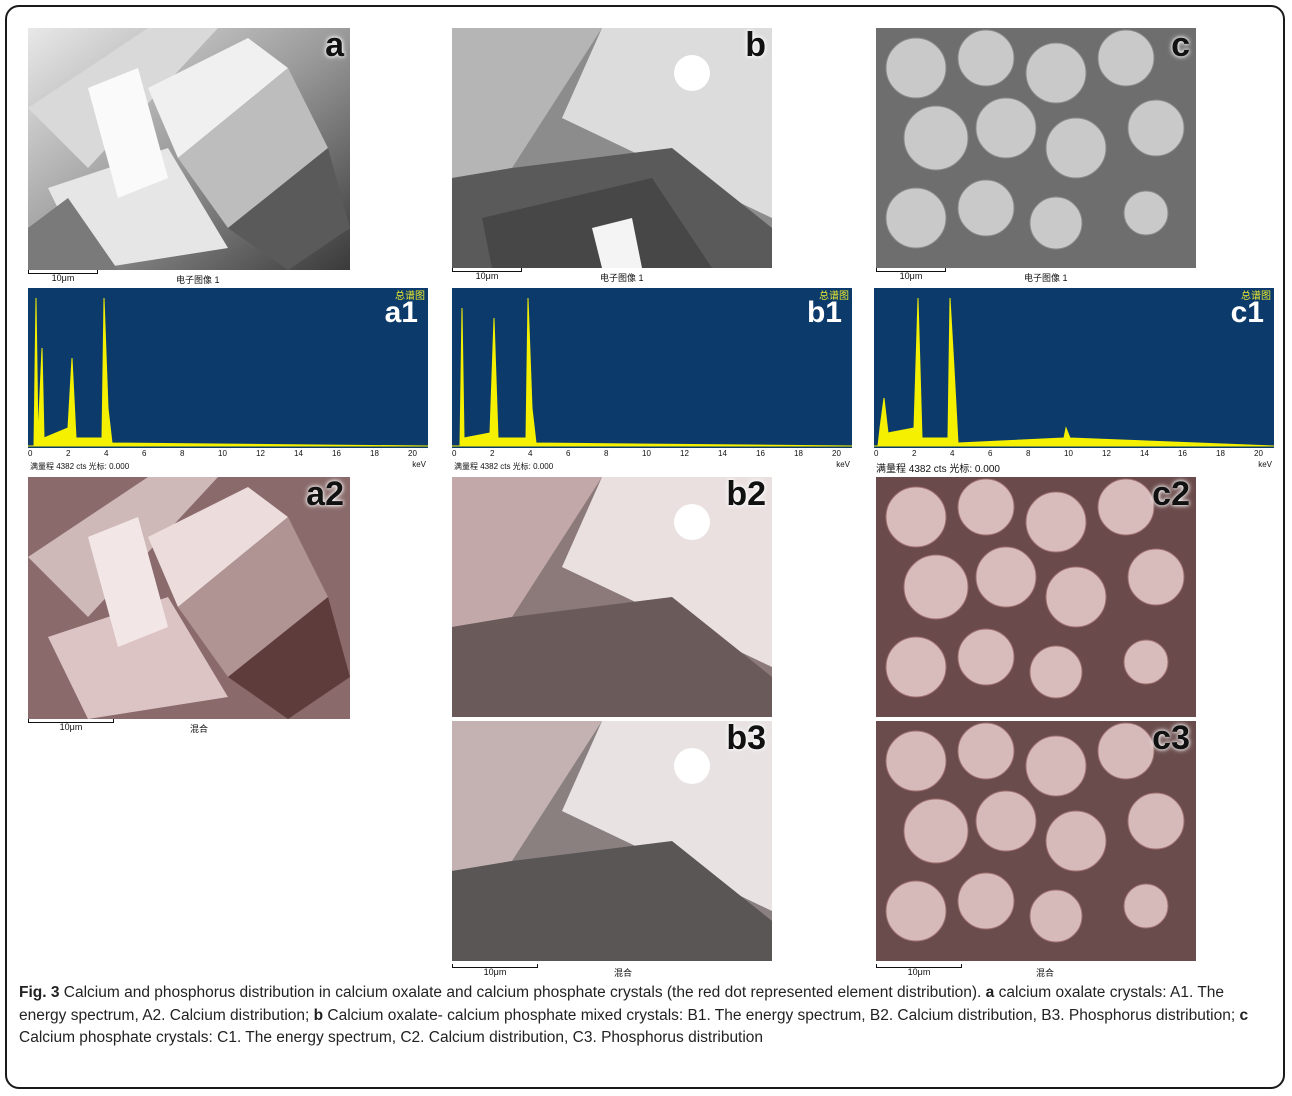 The image size is (1292, 1096). What do you see at coordinates (798, 453) in the screenshot?
I see `x-tick-b1: 18` at bounding box center [798, 453].